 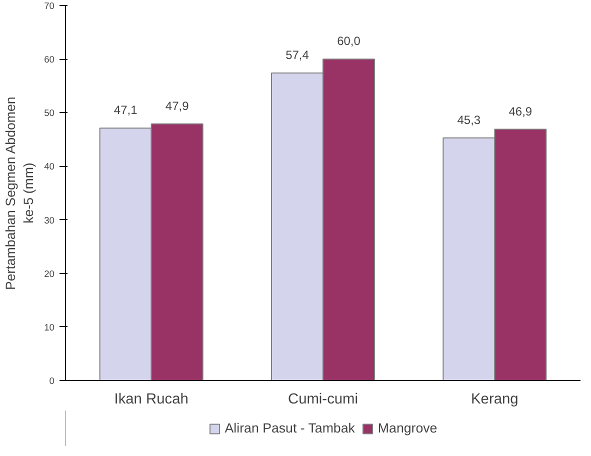 What do you see at coordinates (151, 400) in the screenshot?
I see `x-tick-label: Ikan Rucah` at bounding box center [151, 400].